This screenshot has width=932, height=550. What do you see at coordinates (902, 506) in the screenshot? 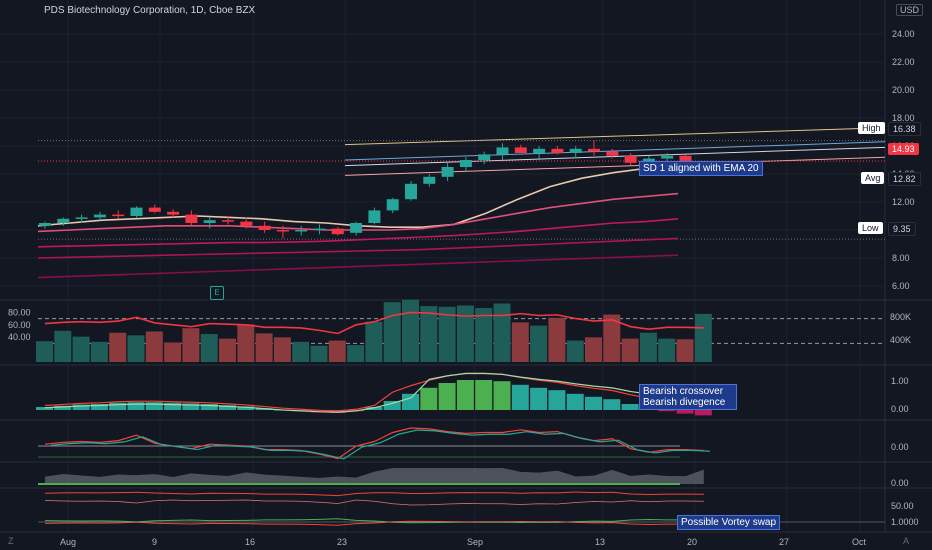
I see `dmi-tick-label: 50.00` at bounding box center [902, 506].